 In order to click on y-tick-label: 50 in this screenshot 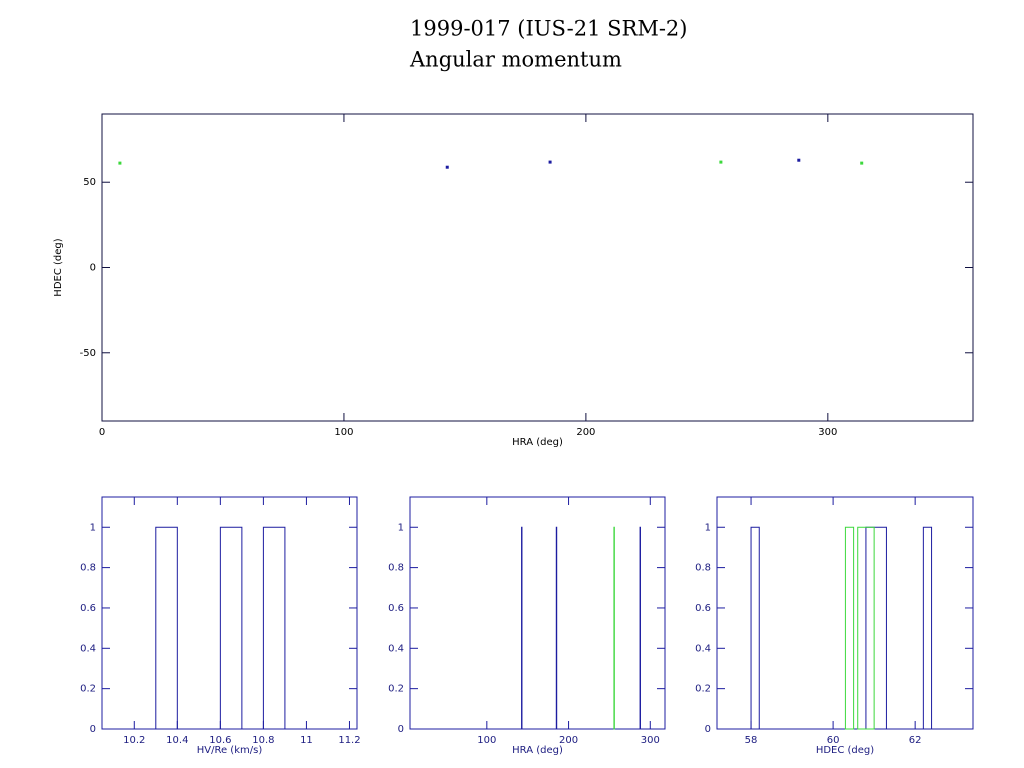, I will do `click(89, 182)`.